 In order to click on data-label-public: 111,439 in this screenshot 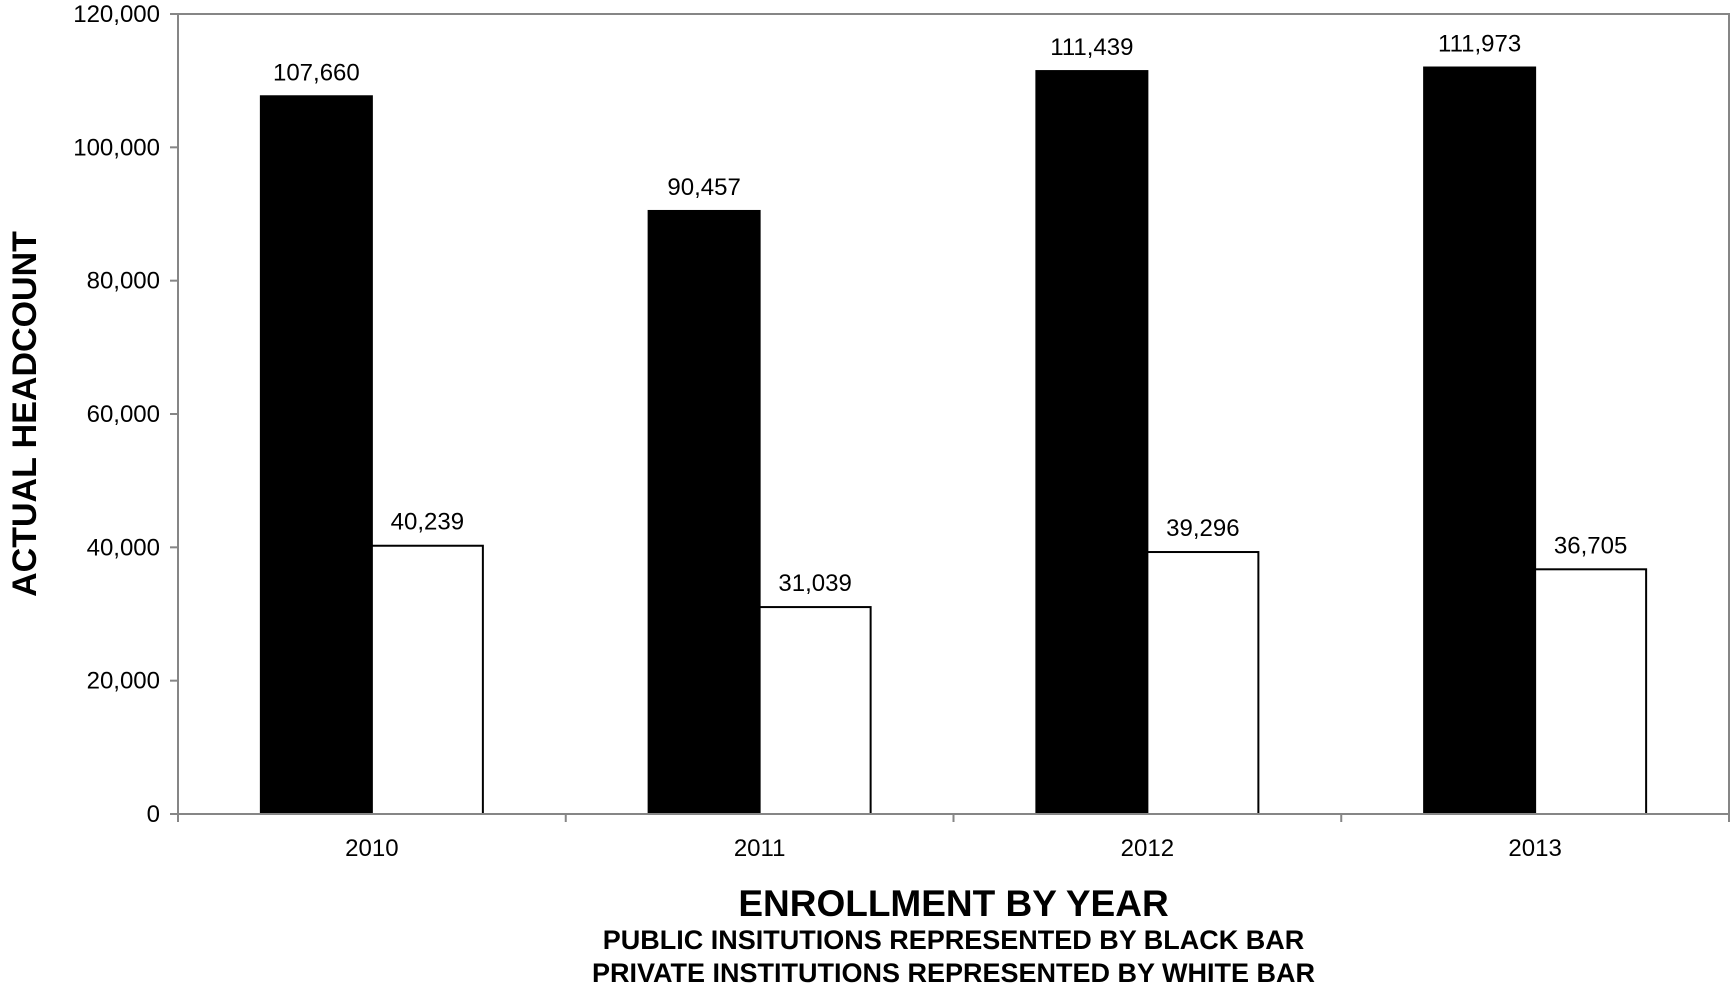, I will do `click(1091, 47)`.